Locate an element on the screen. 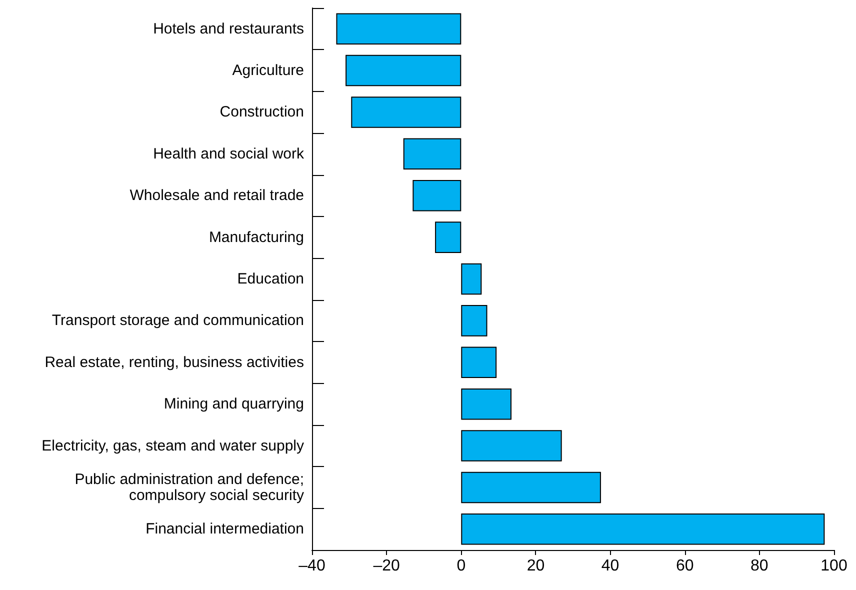  y-tick-label: Transport storage and communication is located at coordinates (178, 321).